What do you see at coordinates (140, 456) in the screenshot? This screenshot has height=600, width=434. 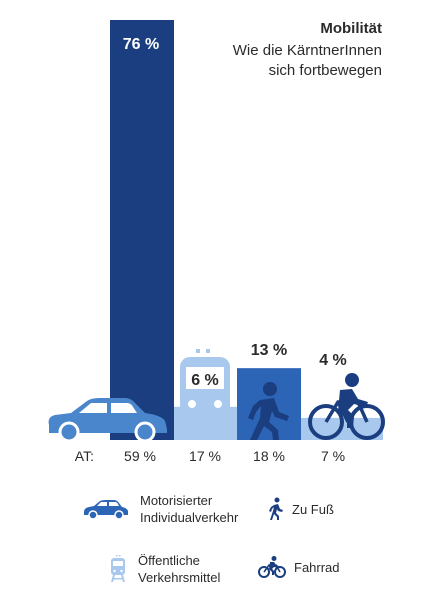 I see `at-value-label: 59 %` at bounding box center [140, 456].